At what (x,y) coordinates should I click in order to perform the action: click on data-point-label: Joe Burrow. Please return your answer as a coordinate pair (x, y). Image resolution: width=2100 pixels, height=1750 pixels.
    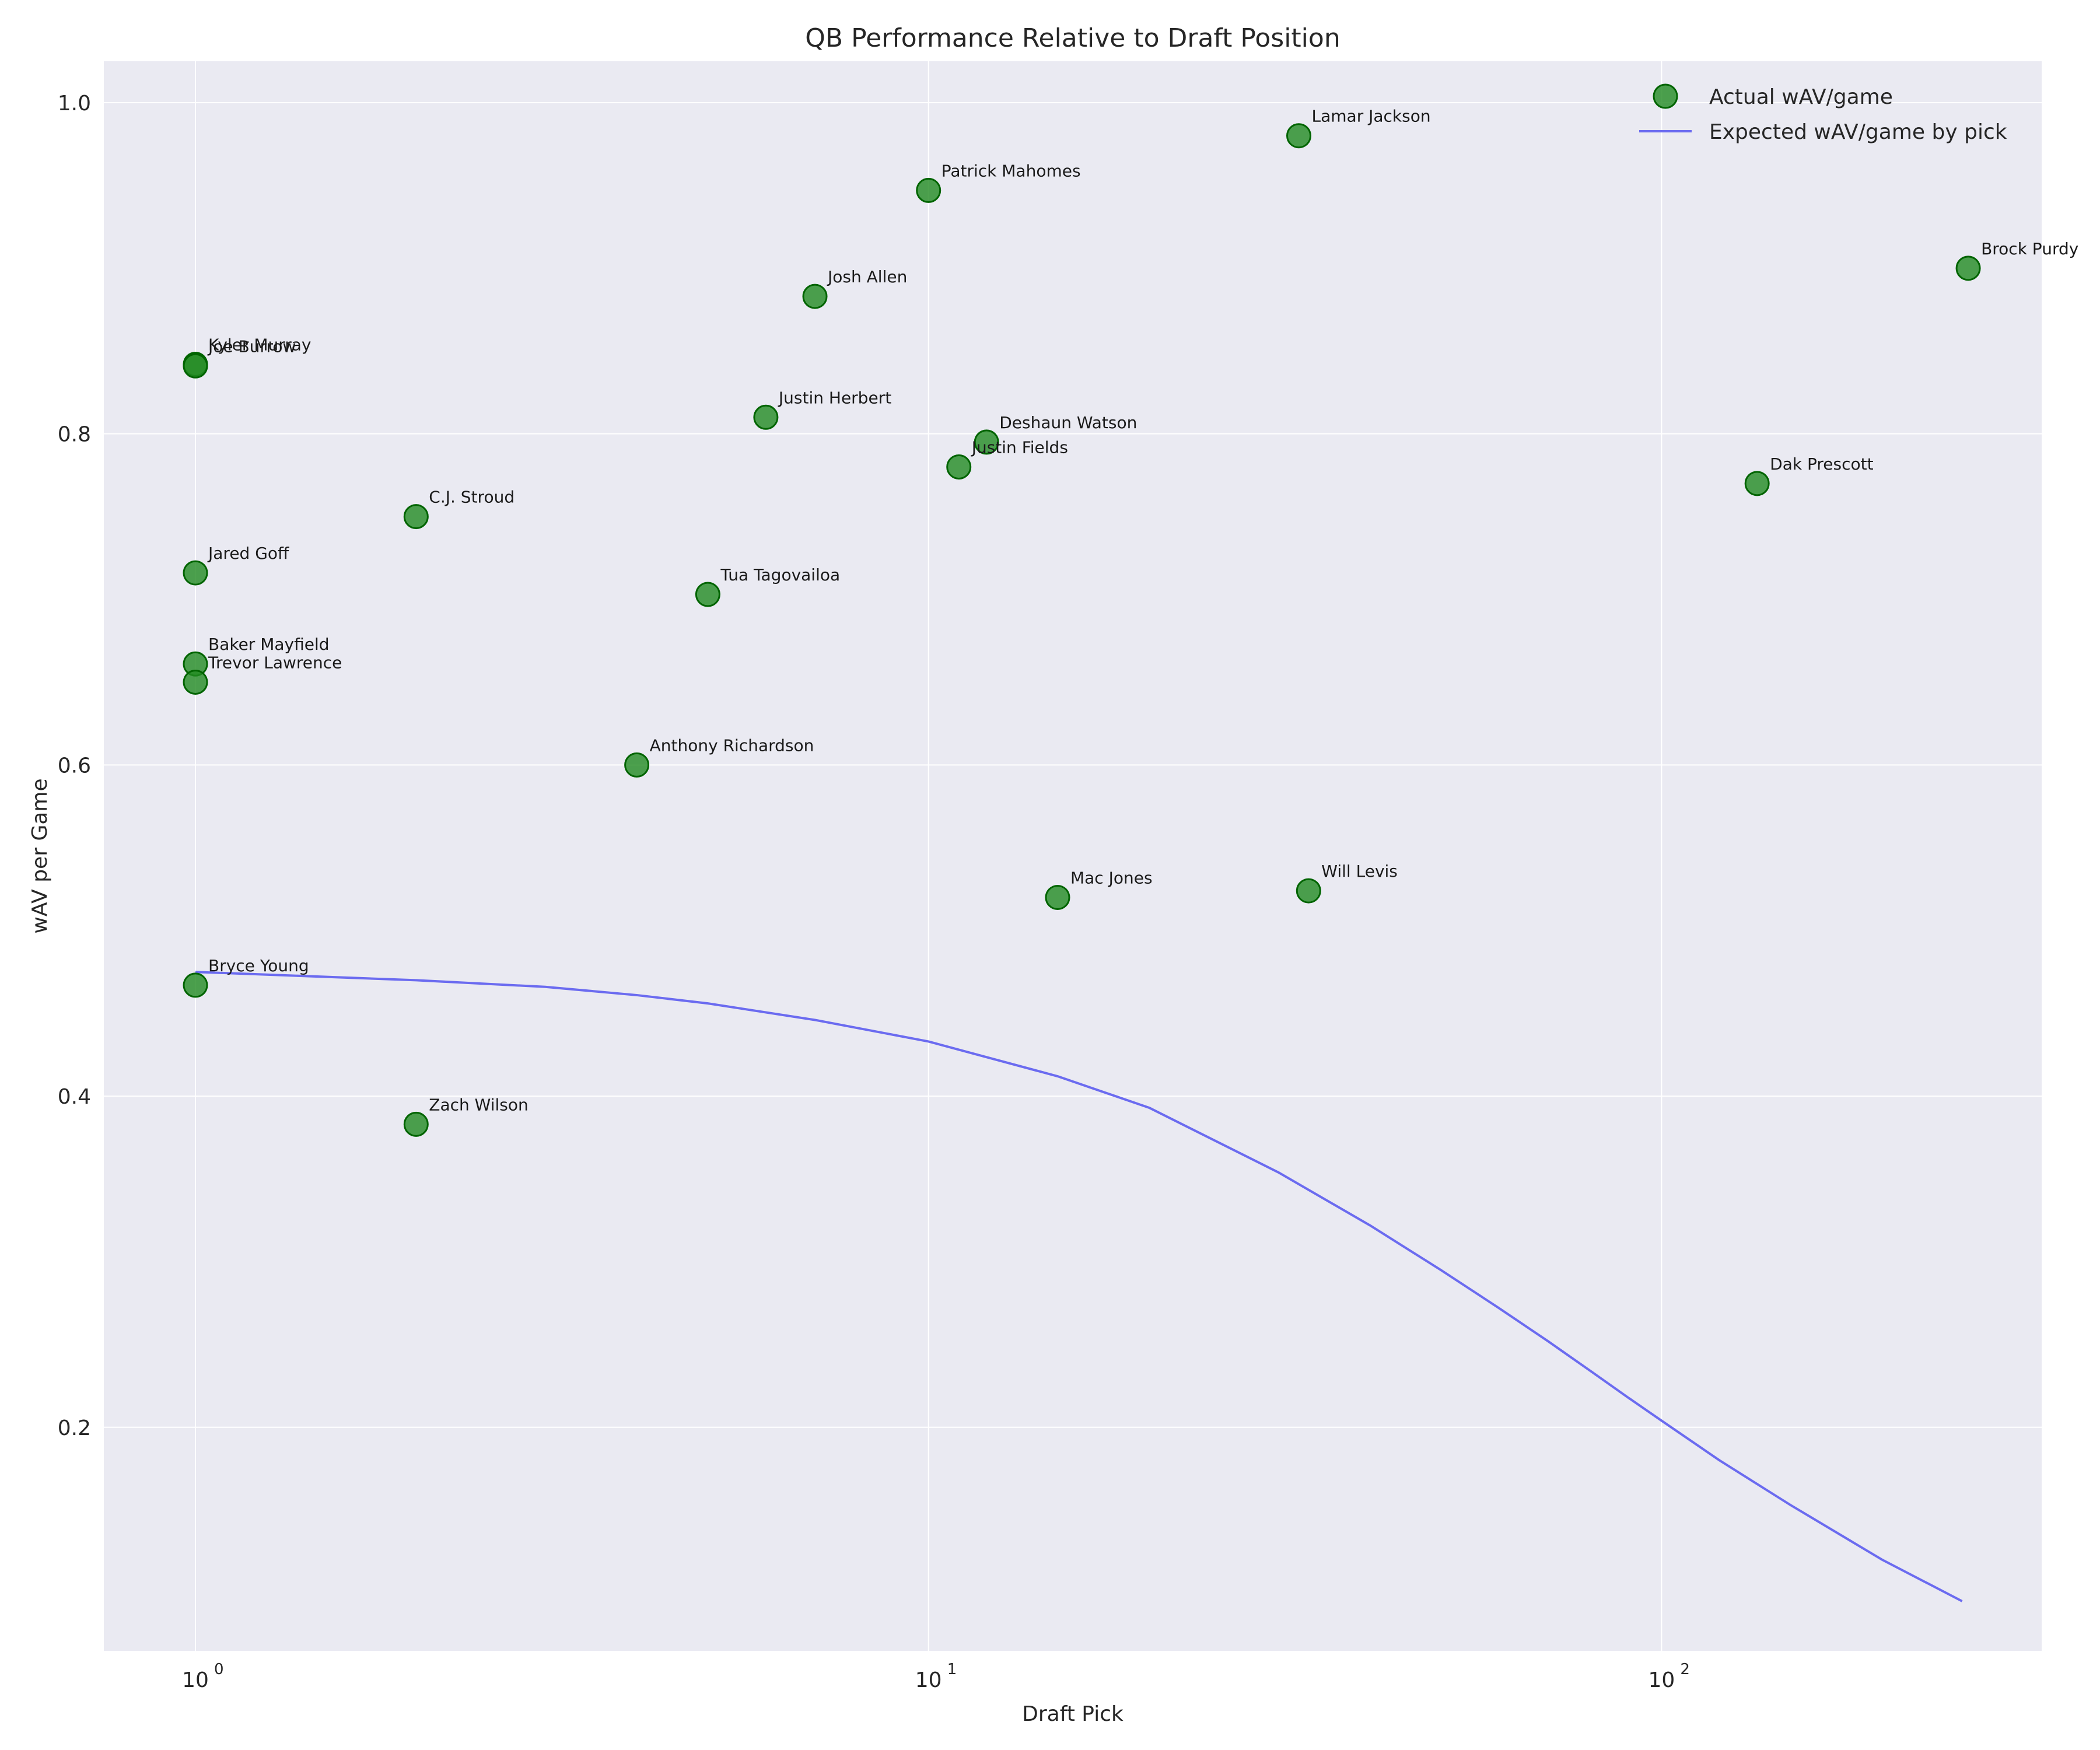
    Looking at the image, I should click on (251, 346).